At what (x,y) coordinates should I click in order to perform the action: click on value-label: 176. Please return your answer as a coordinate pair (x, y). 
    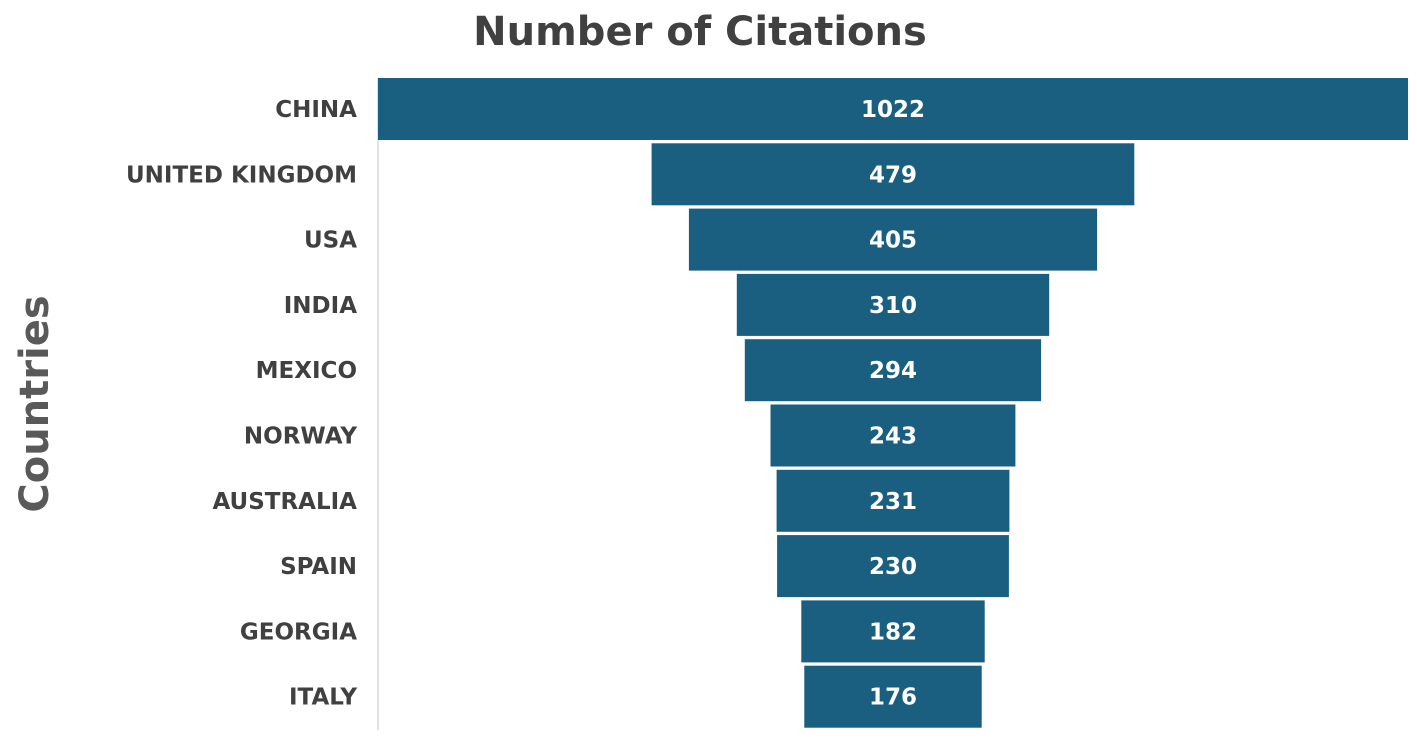
    Looking at the image, I should click on (893, 698).